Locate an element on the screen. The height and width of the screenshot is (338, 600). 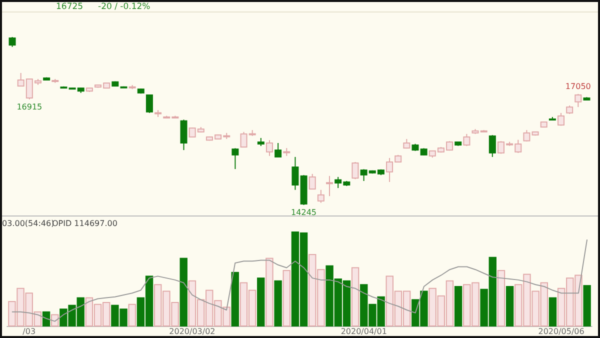
annotation: 17050 is located at coordinates (578, 86).